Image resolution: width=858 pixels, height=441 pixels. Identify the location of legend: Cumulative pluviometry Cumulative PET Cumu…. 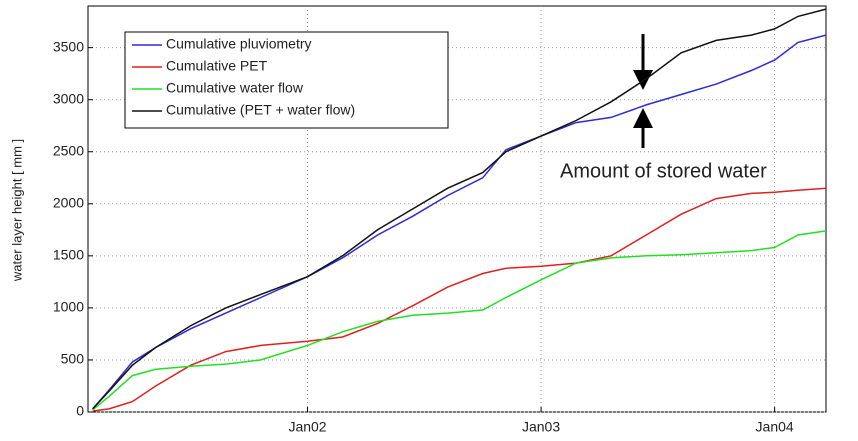
(286, 80).